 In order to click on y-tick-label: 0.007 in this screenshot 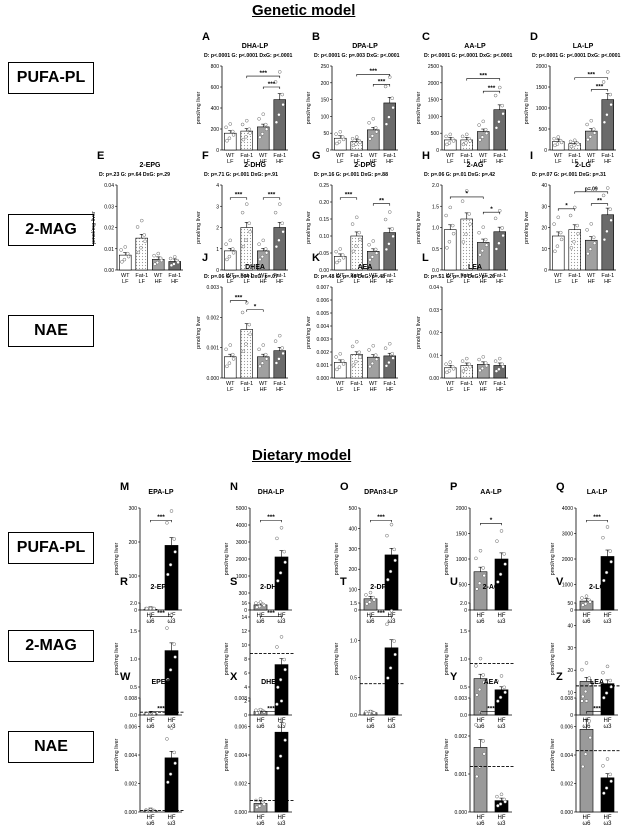, I will do `click(322, 288)`.